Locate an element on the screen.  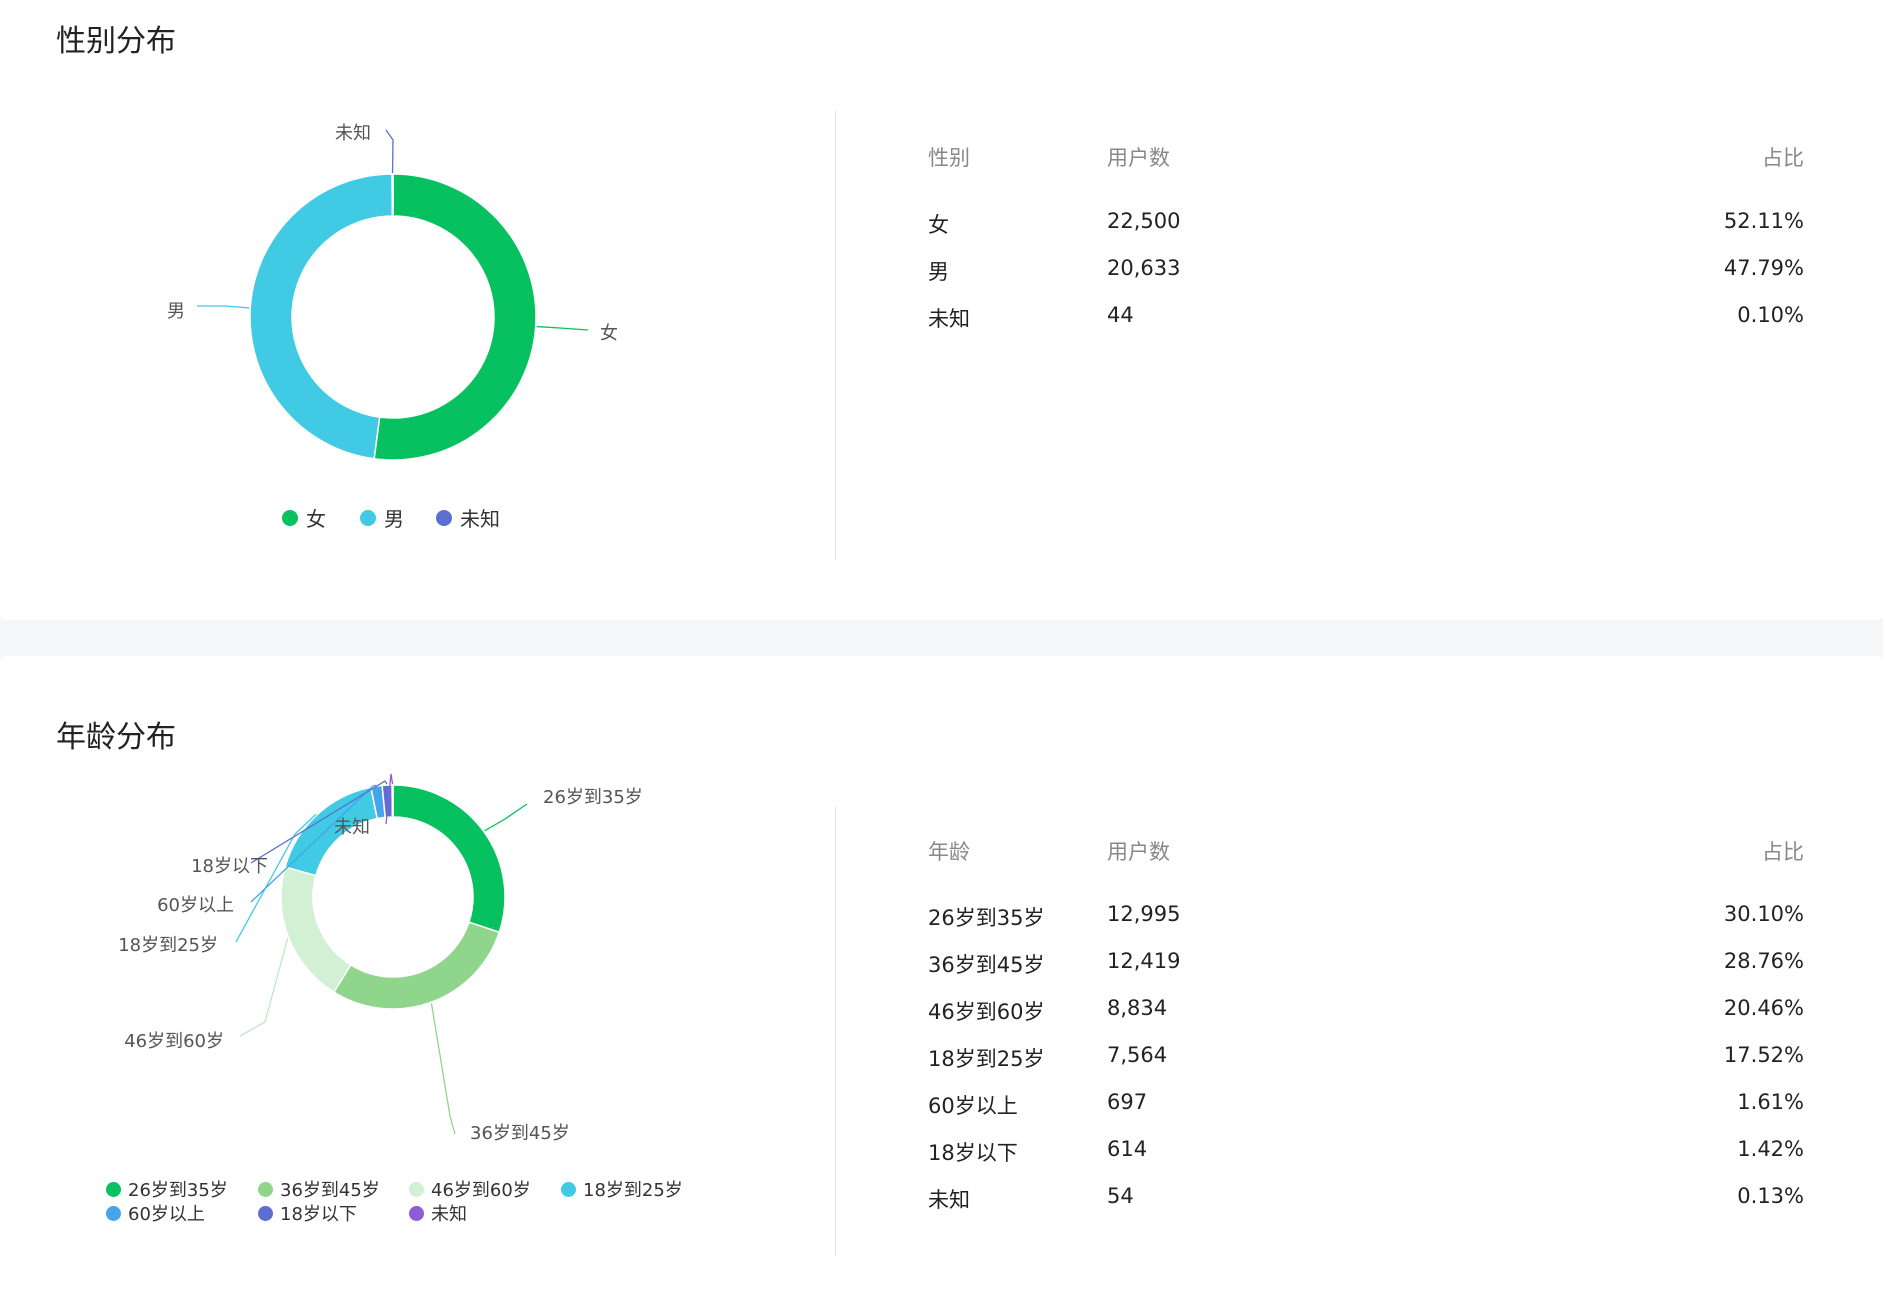
gender-legend-label: 女 is located at coordinates (316, 519).